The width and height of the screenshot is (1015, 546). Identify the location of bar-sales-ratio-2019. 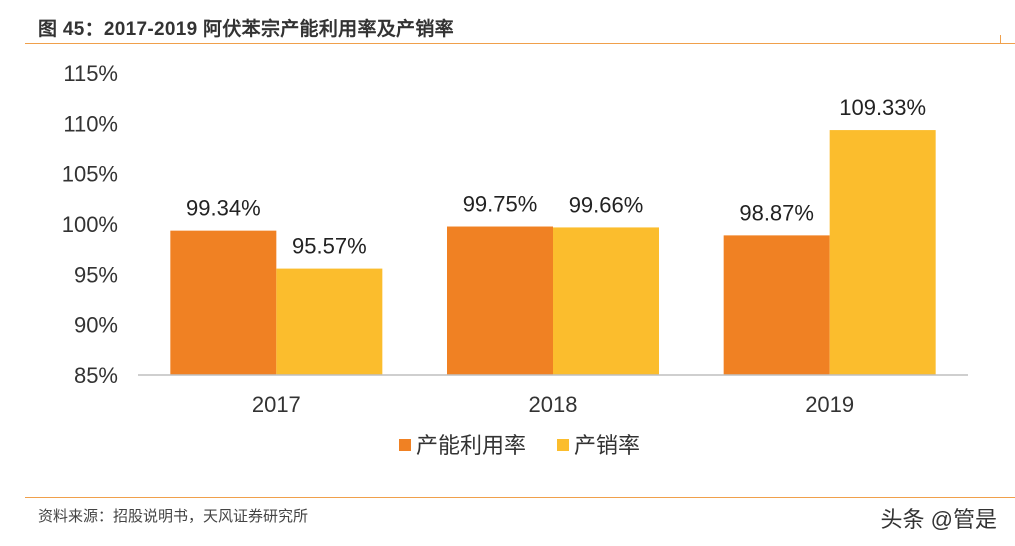
(882, 252).